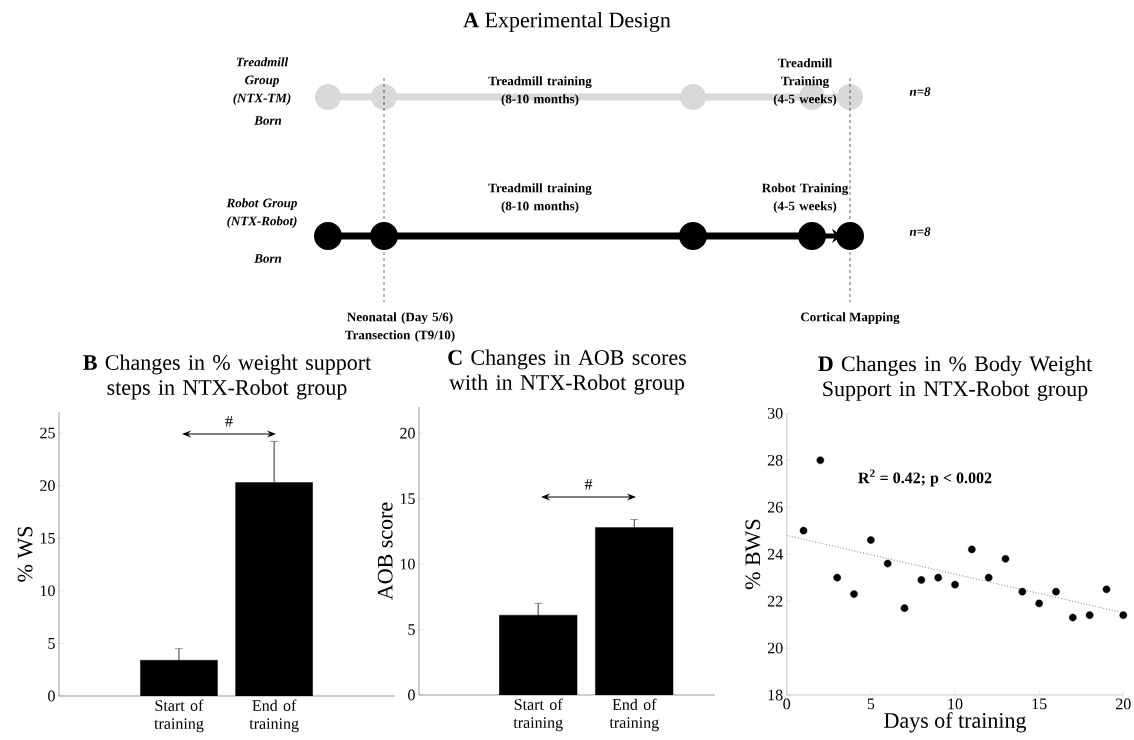  Describe the element at coordinates (955, 378) in the screenshot. I see `chart-title: D Changes in % Body Weight Support in NTX-Robot group` at that location.